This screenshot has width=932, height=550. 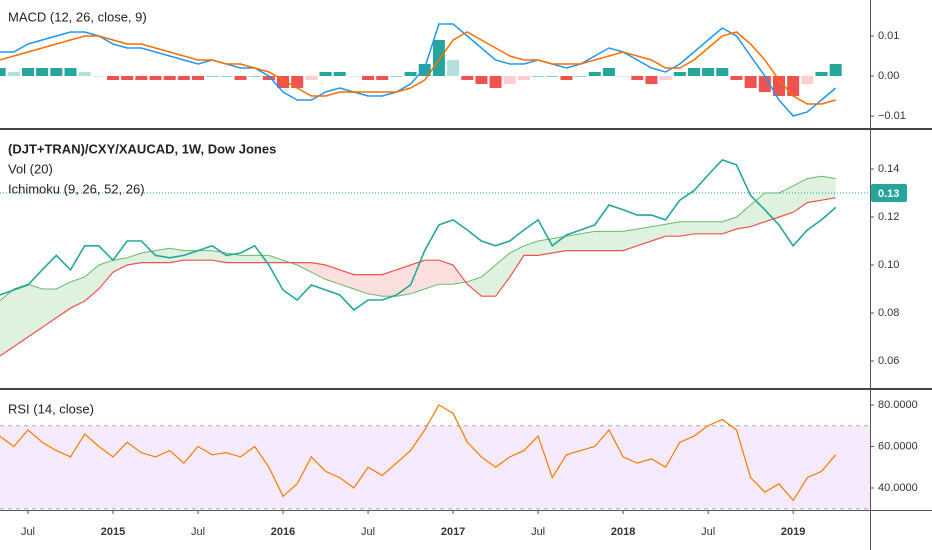 I want to click on y-tick-label: 0.00, so click(x=888, y=76).